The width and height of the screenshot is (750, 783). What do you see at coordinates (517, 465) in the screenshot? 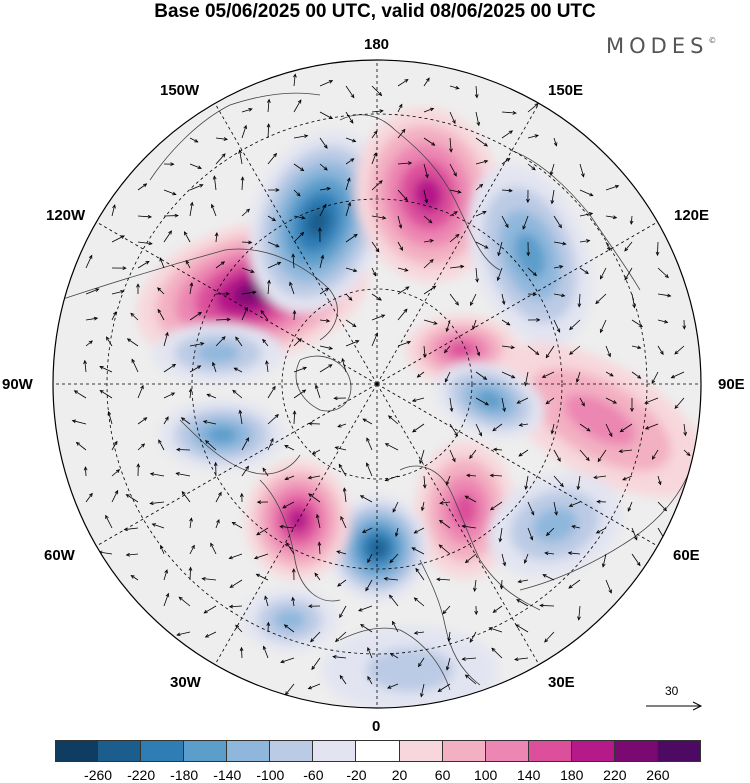
I see `meridian-line` at bounding box center [517, 465].